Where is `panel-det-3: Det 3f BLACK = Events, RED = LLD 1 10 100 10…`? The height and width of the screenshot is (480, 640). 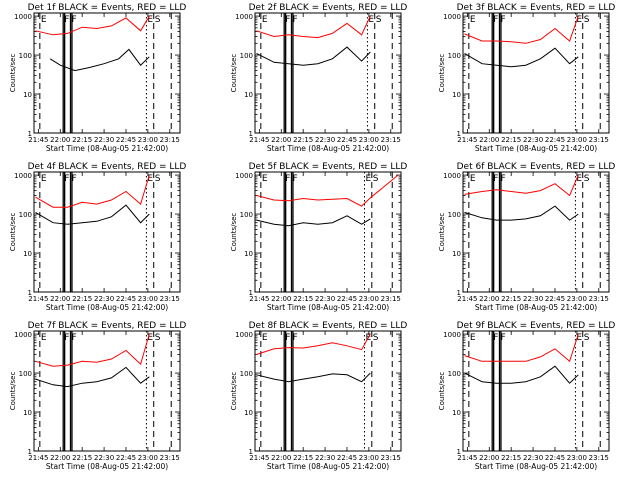
panel-det-3: Det 3f BLACK = Events, RED = LLD 1 10 100 10… is located at coordinates (526, 78).